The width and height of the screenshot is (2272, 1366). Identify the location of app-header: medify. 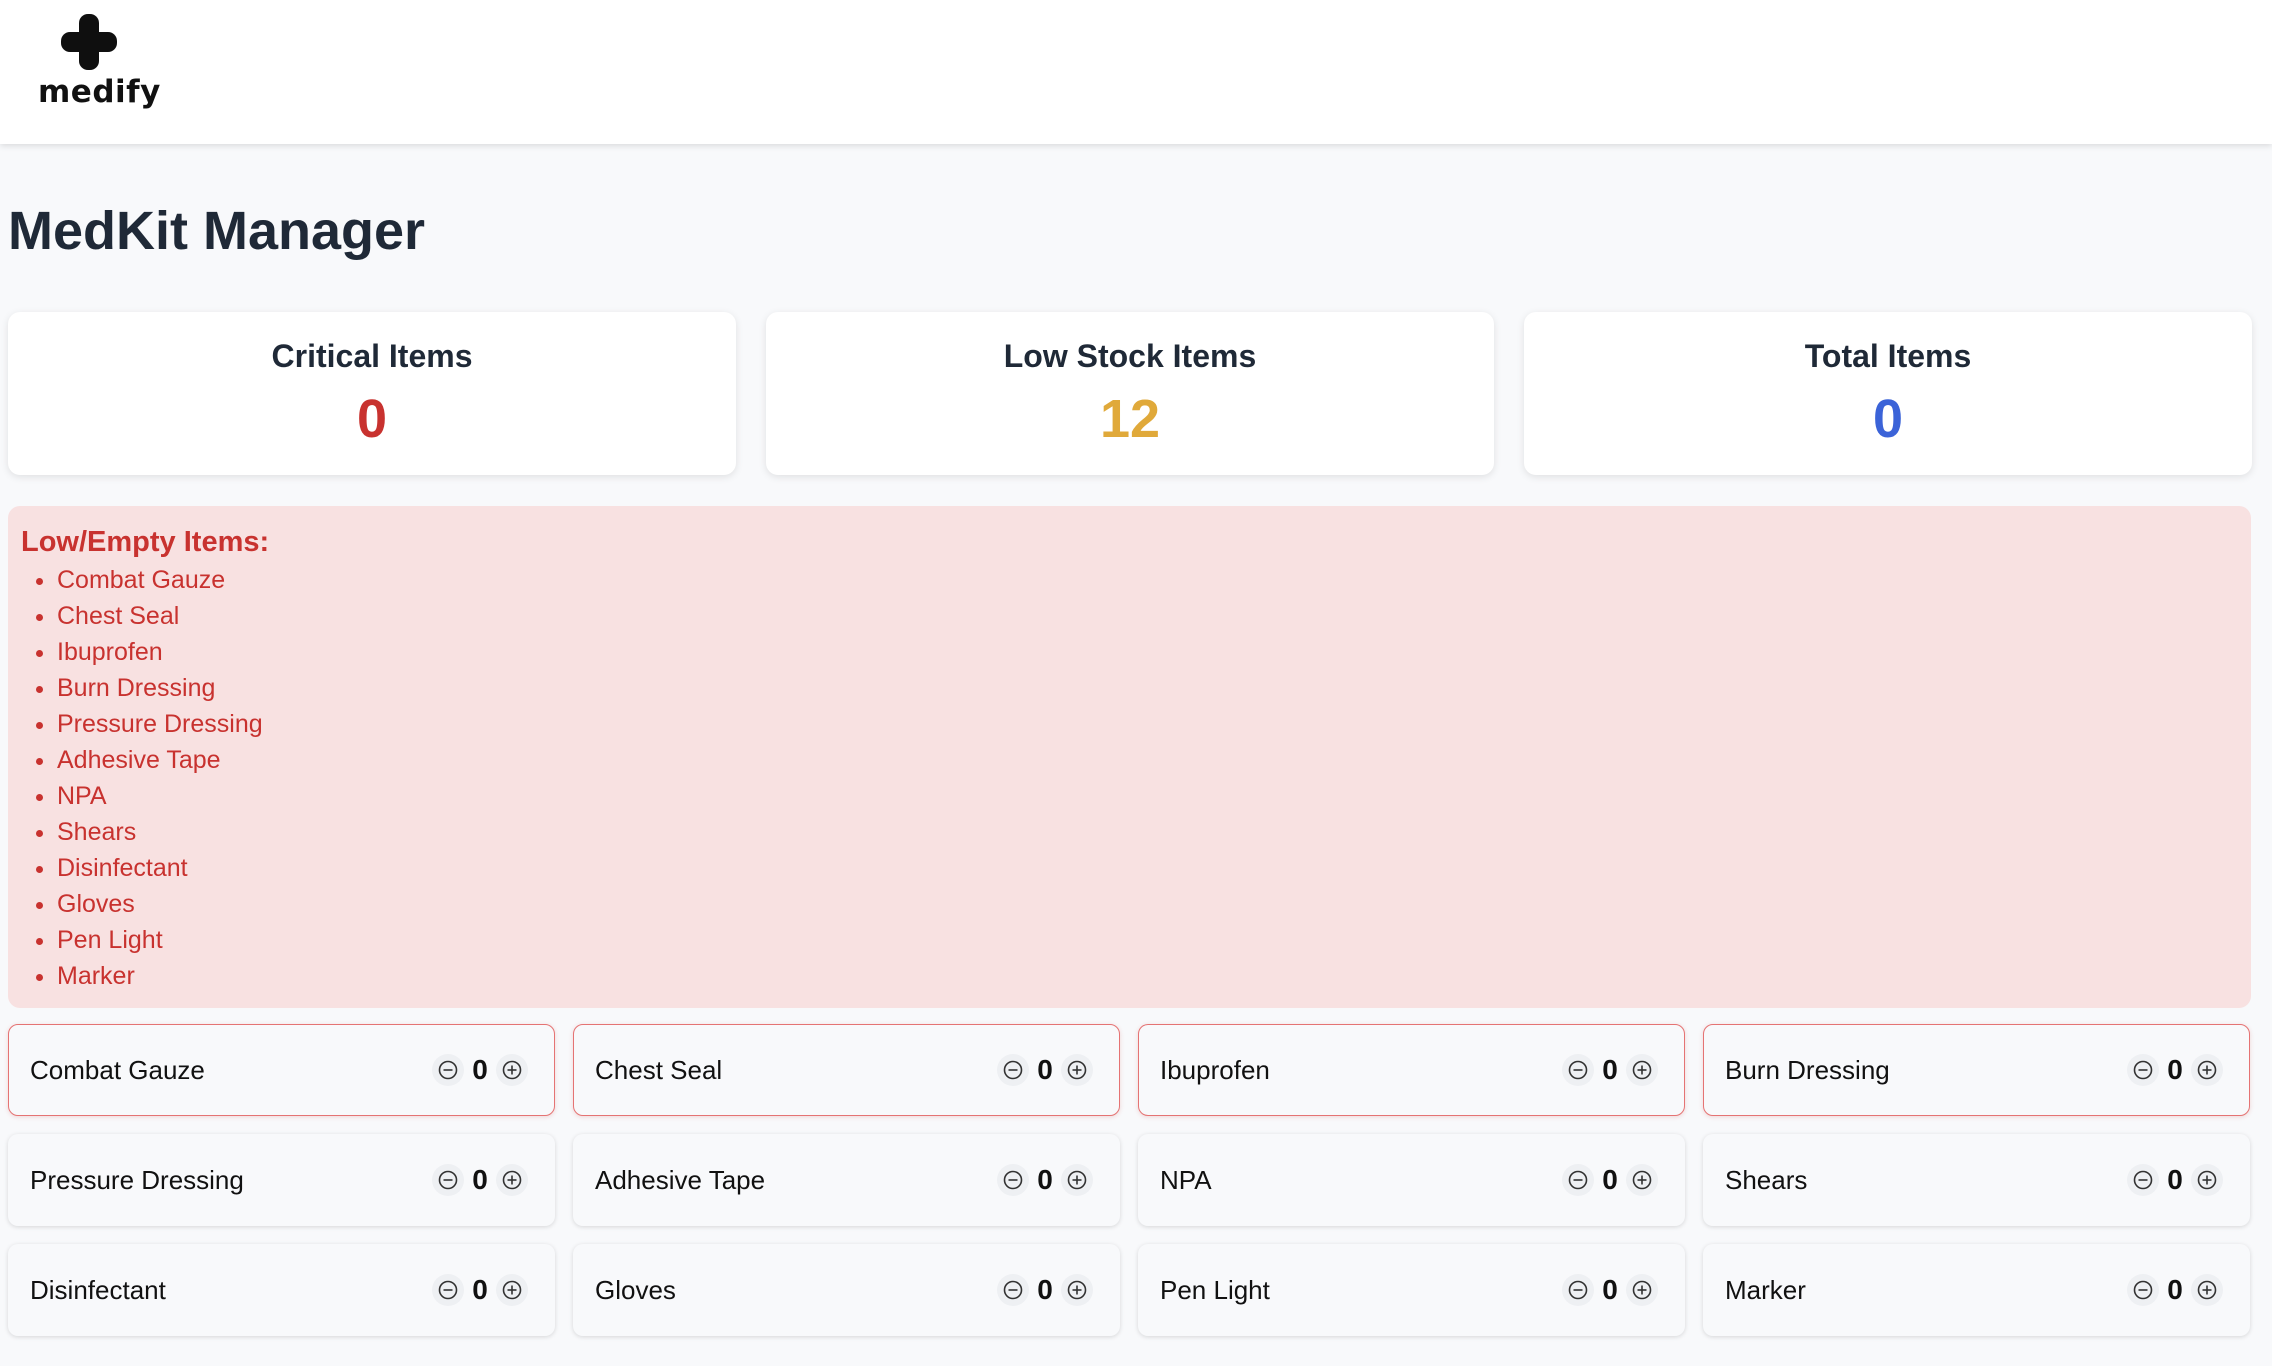
(1136, 72).